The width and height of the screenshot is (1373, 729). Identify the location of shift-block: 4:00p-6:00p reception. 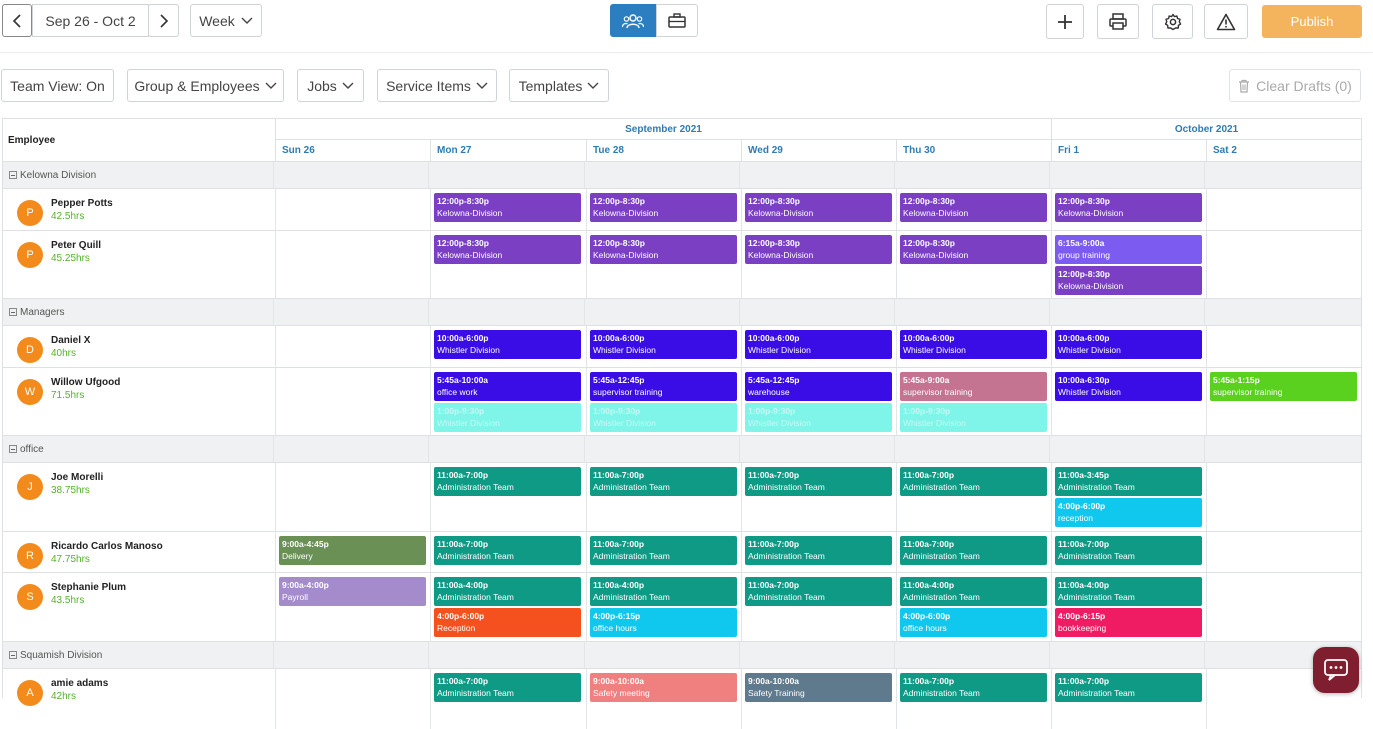
(1128, 512).